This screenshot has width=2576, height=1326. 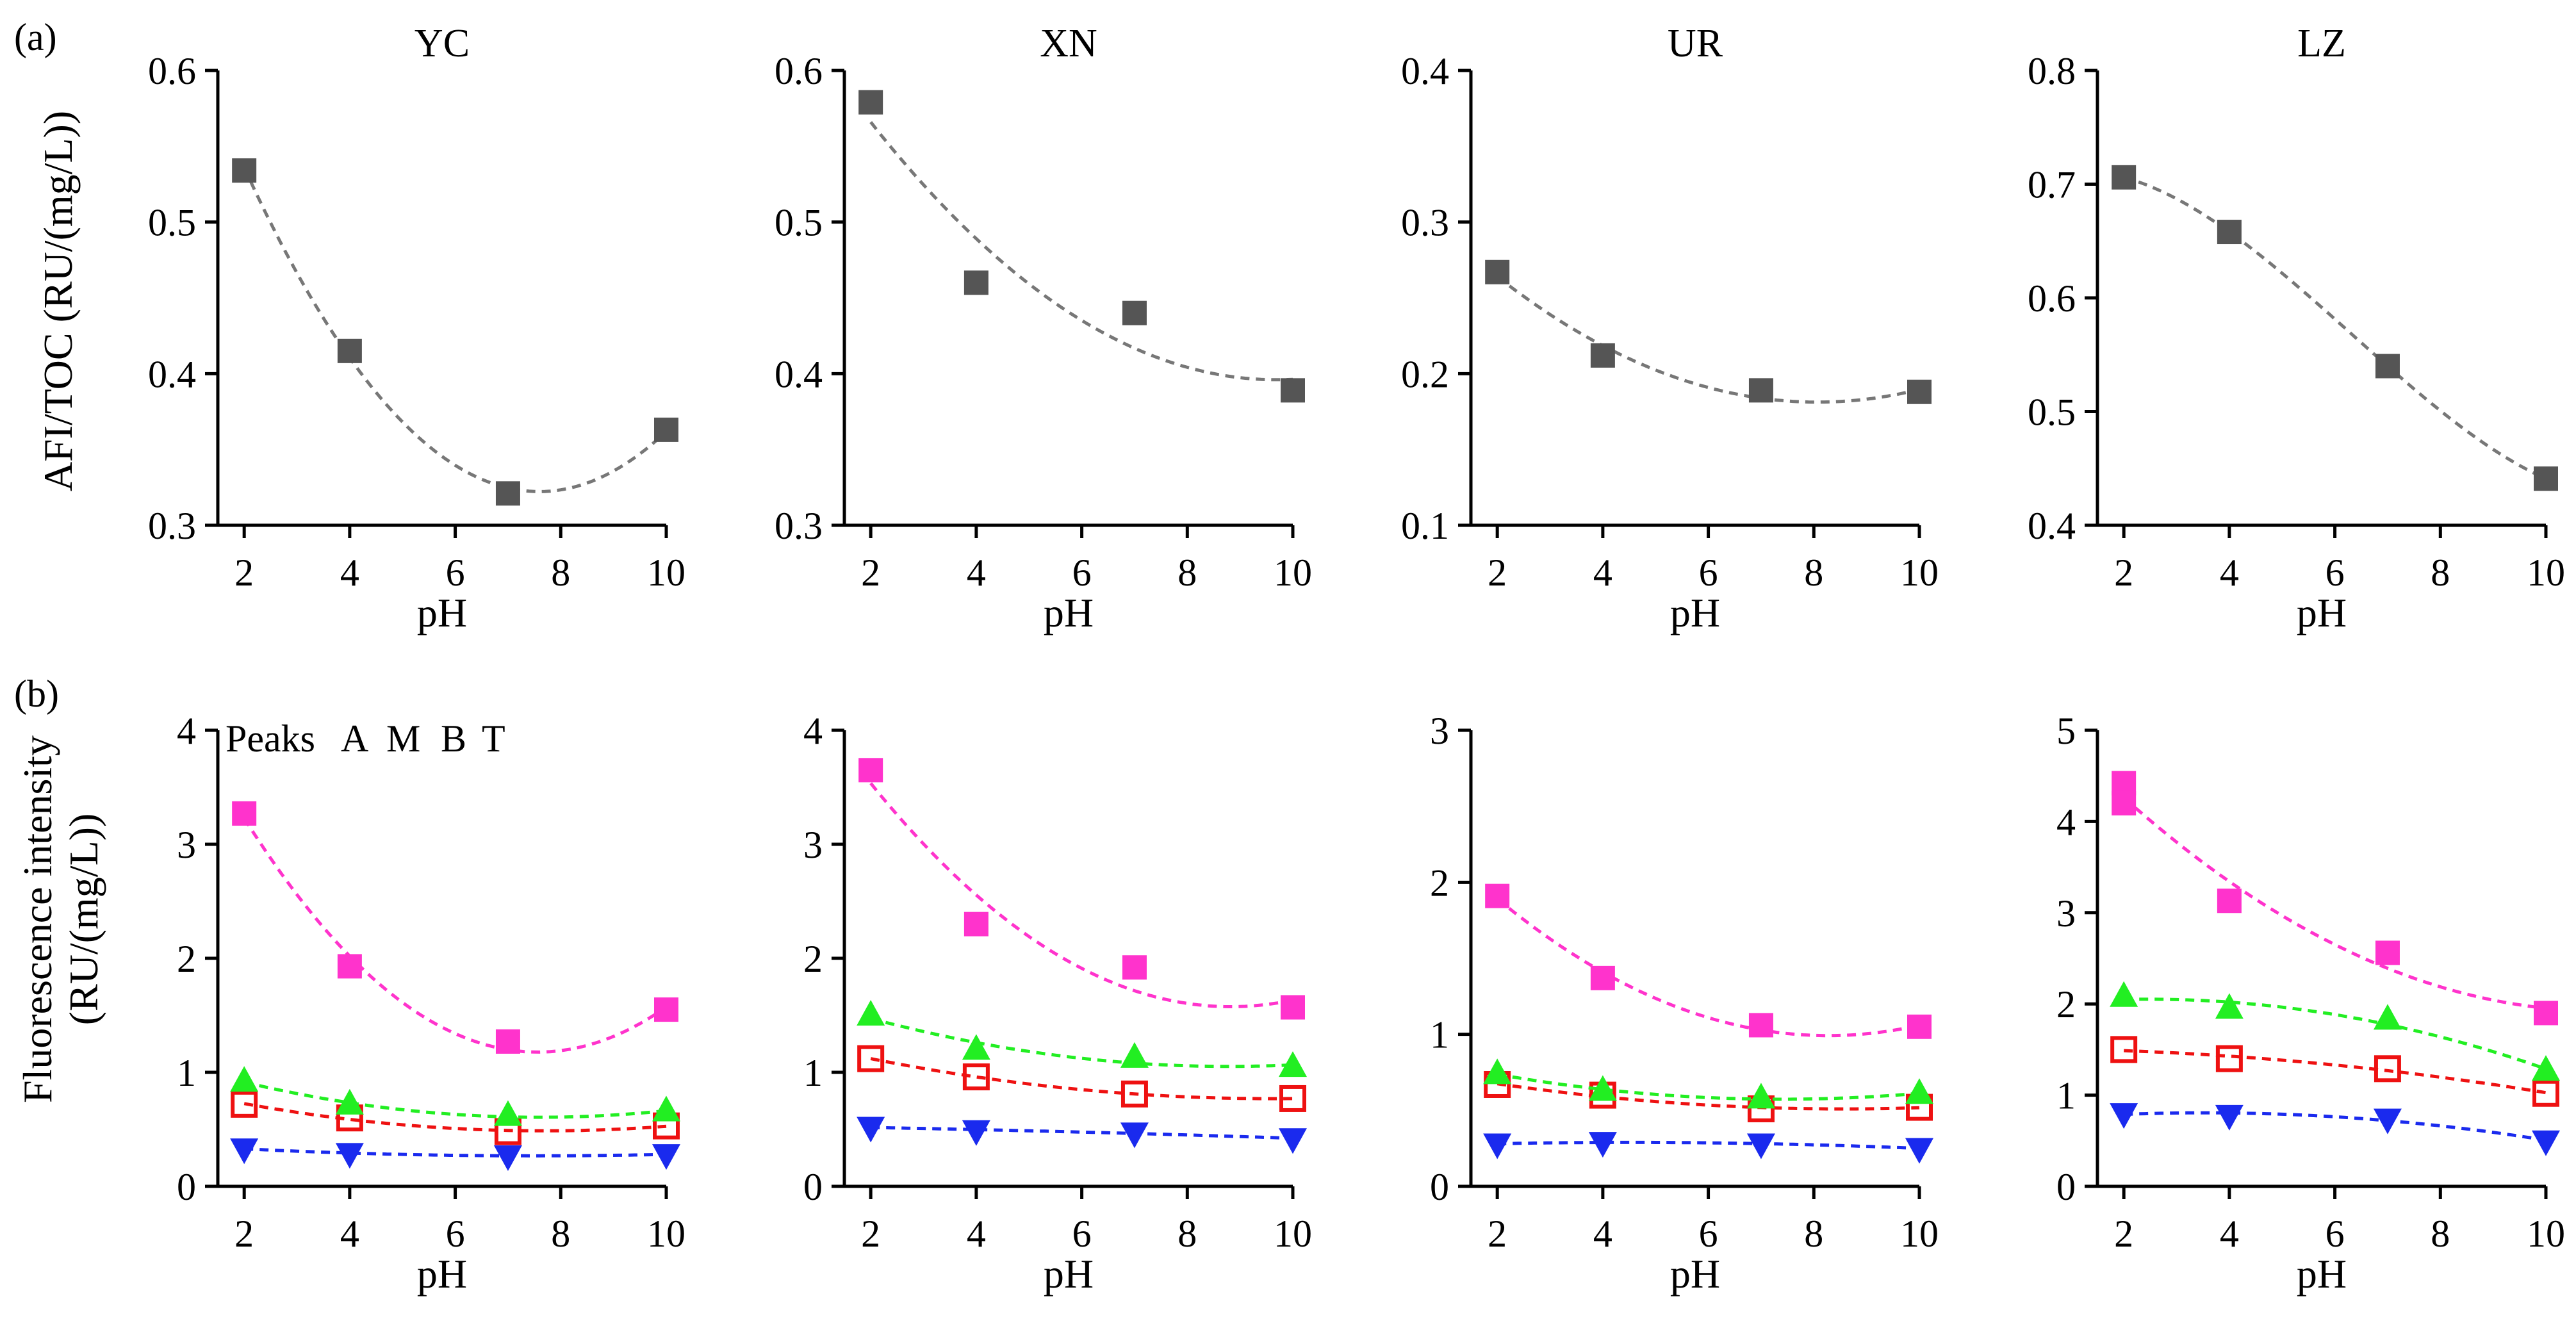 What do you see at coordinates (453, 738) in the screenshot?
I see `legend-item-b: B` at bounding box center [453, 738].